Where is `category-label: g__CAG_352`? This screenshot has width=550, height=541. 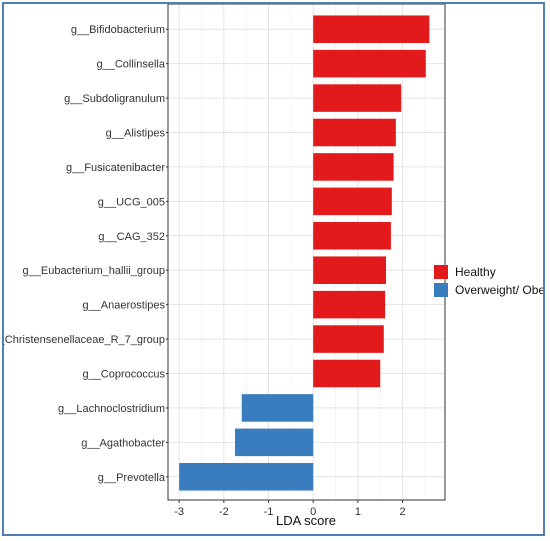
category-label: g__CAG_352 is located at coordinates (131, 237).